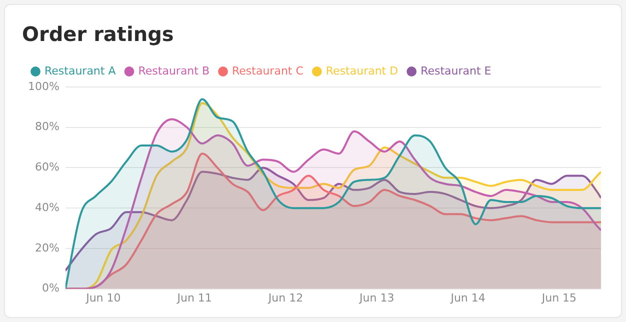 This screenshot has height=322, width=626. Describe the element at coordinates (468, 297) in the screenshot. I see `x-tick-label: Jun 14` at that location.